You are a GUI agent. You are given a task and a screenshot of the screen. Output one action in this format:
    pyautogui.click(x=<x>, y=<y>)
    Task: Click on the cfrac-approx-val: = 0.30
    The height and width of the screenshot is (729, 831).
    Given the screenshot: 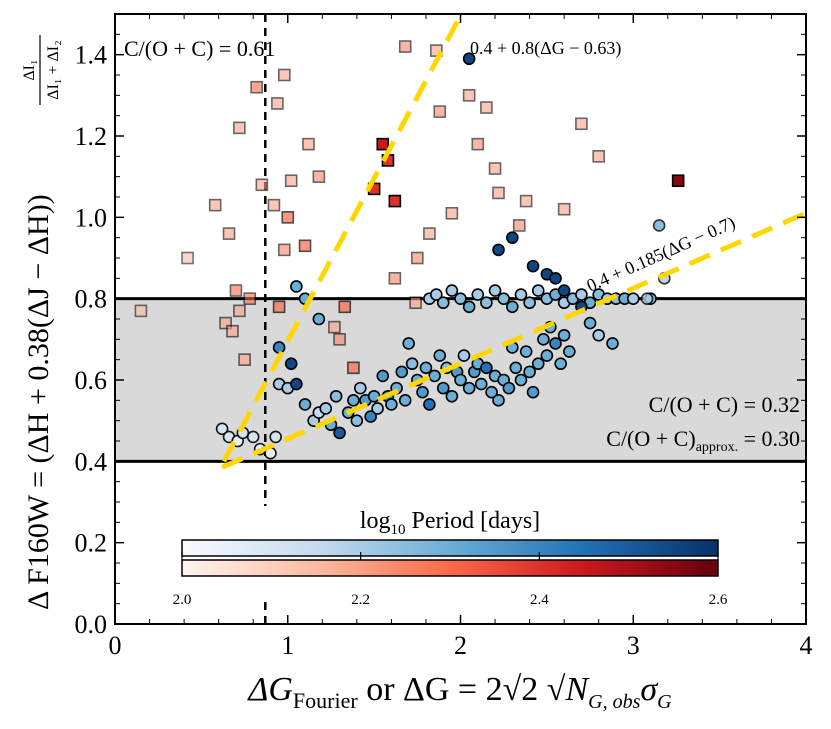 What is the action you would take?
    pyautogui.click(x=769, y=438)
    